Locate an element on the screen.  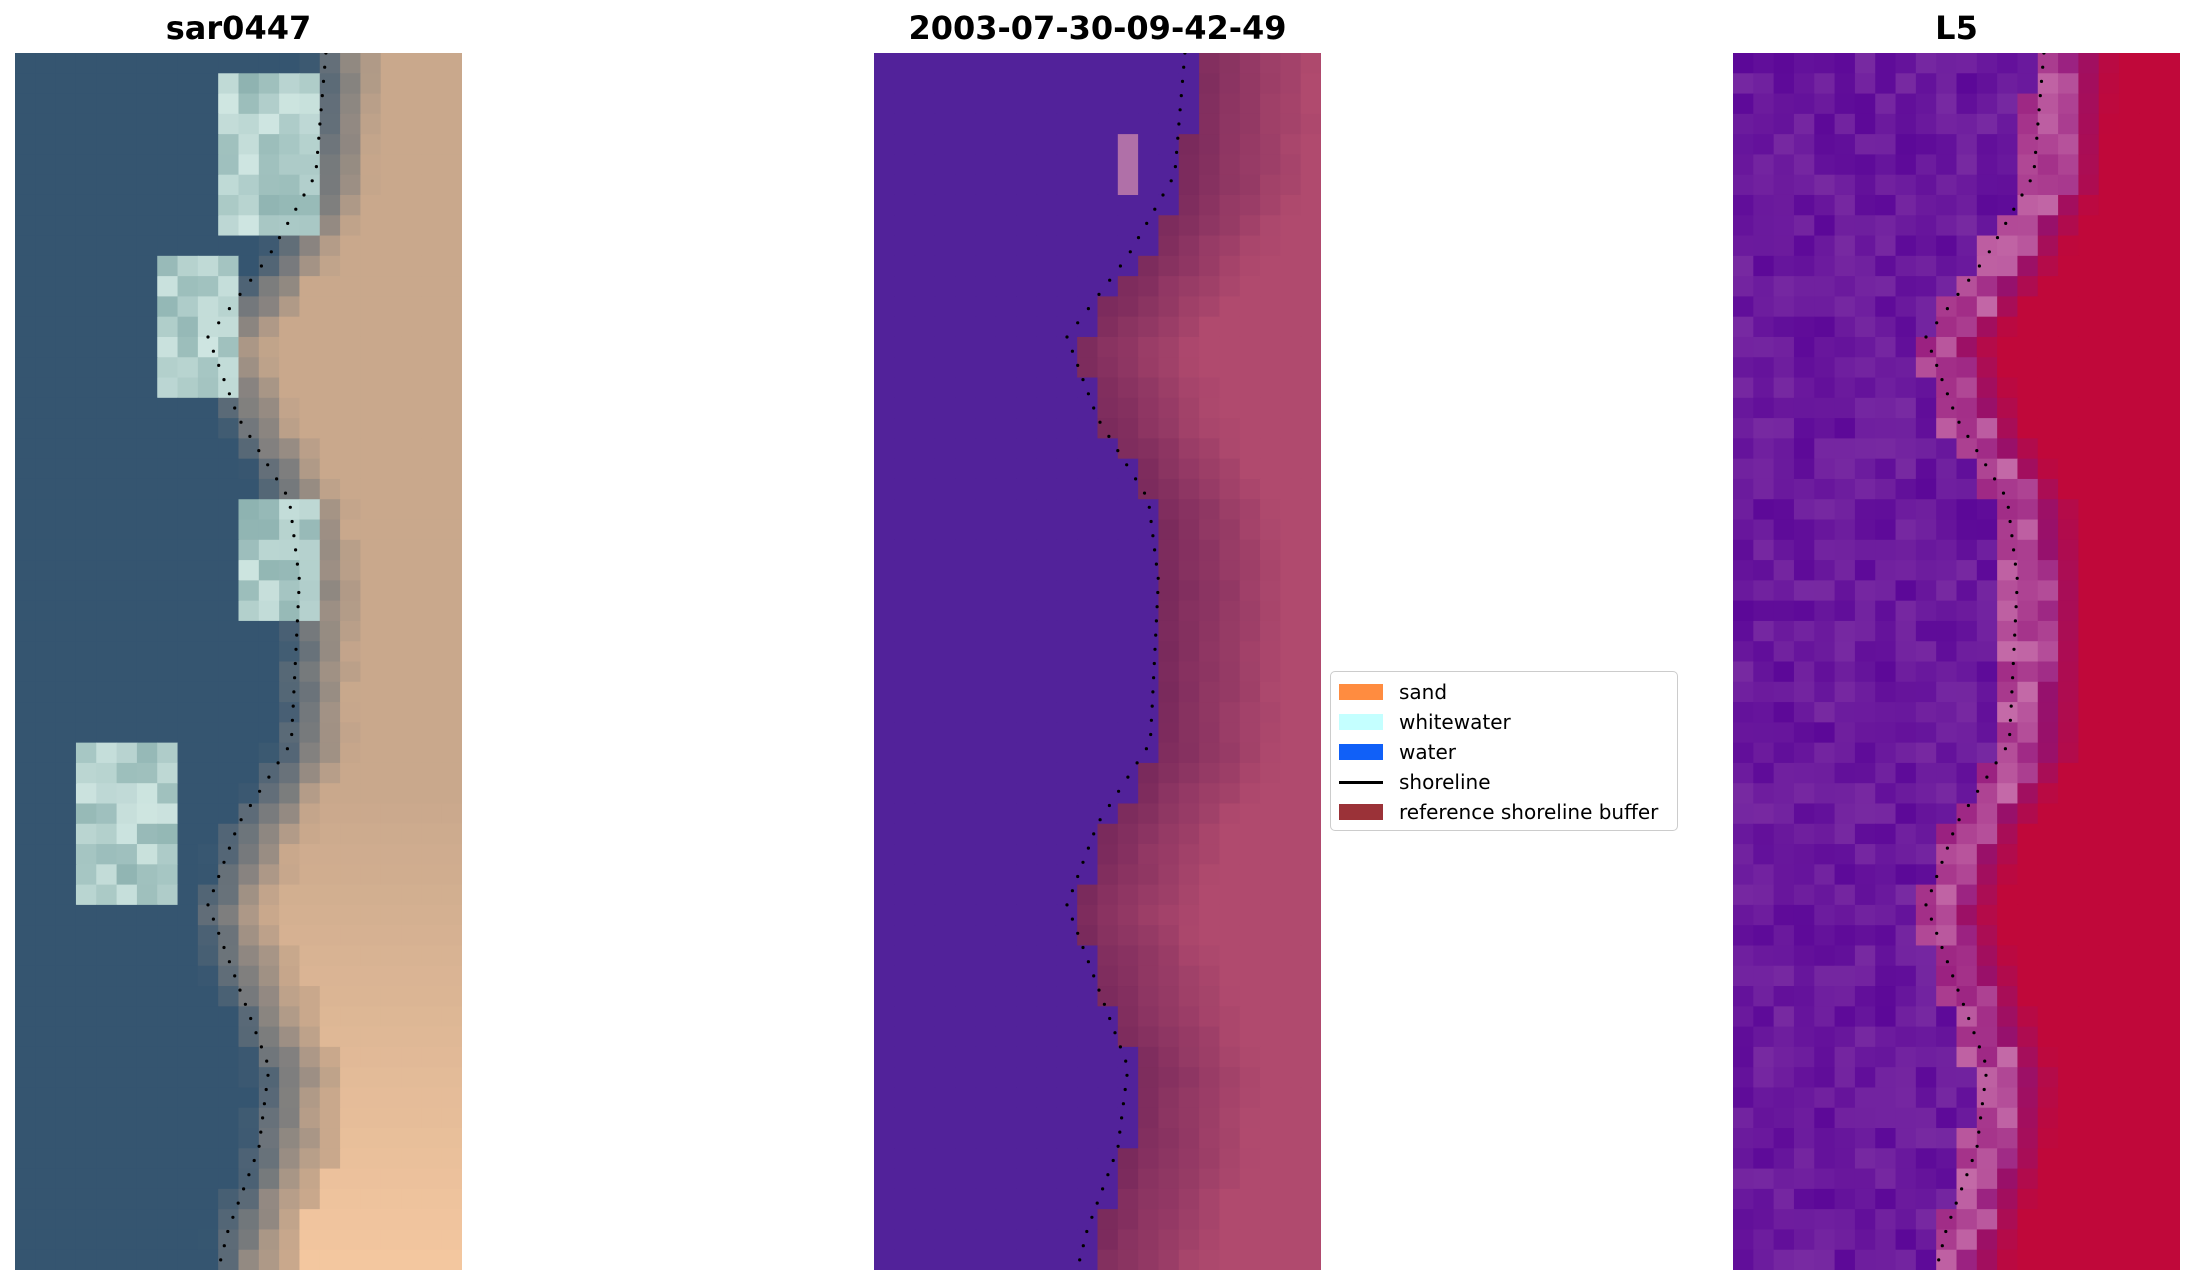
panel-title-rgb: sar0447 is located at coordinates (238, 28).